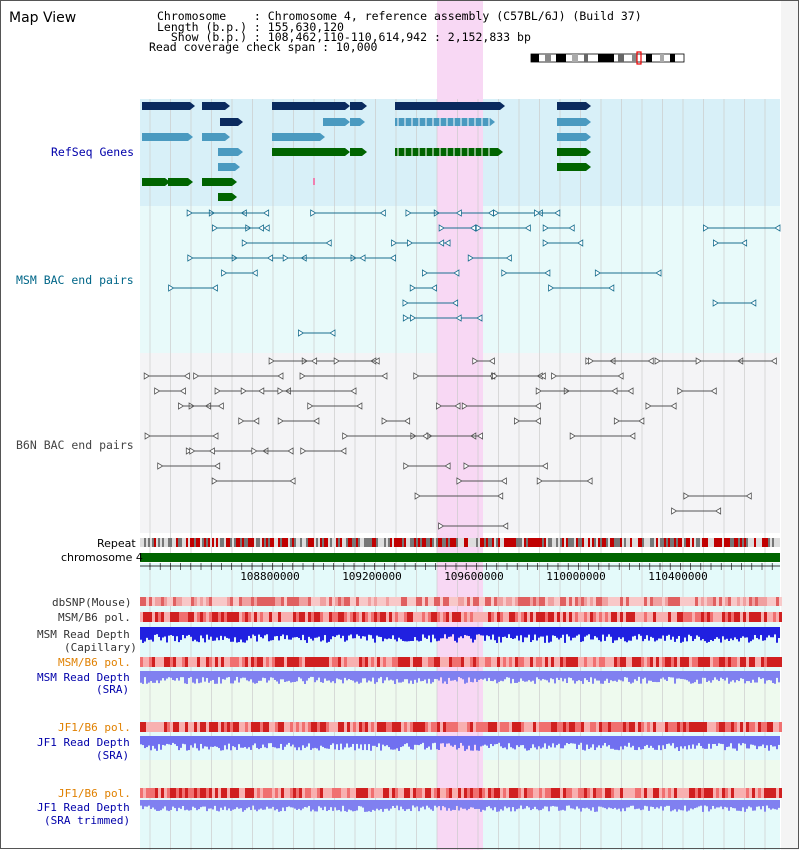 This screenshot has width=800, height=850. Describe the element at coordinates (576, 576) in the screenshot. I see `axis-tick-label: 110000000` at that location.